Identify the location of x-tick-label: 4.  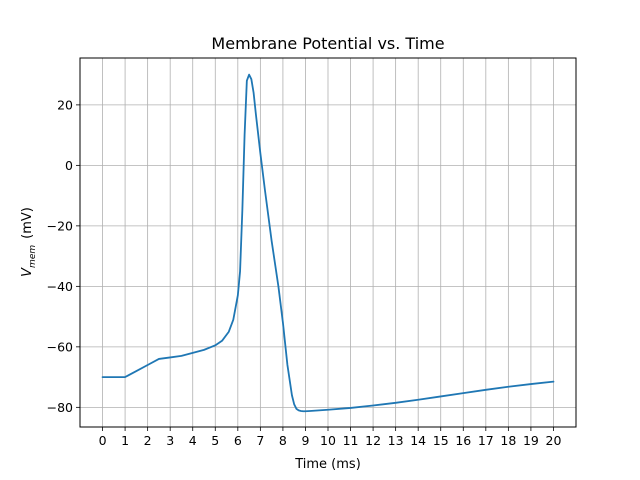
(193, 440).